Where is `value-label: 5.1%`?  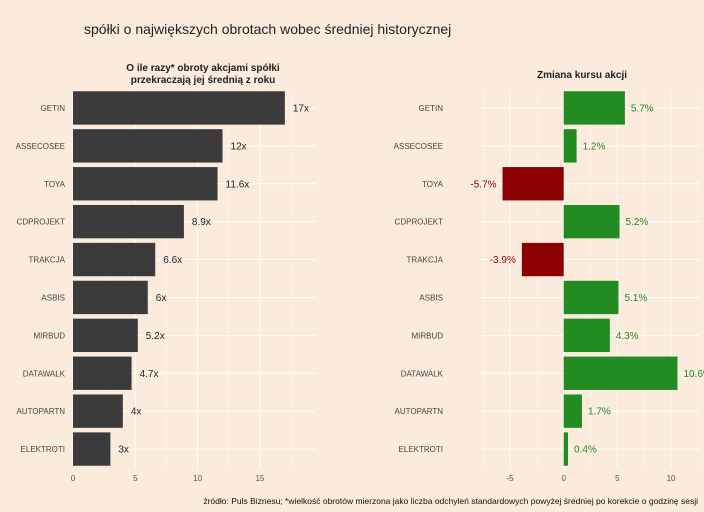
value-label: 5.1% is located at coordinates (635, 298).